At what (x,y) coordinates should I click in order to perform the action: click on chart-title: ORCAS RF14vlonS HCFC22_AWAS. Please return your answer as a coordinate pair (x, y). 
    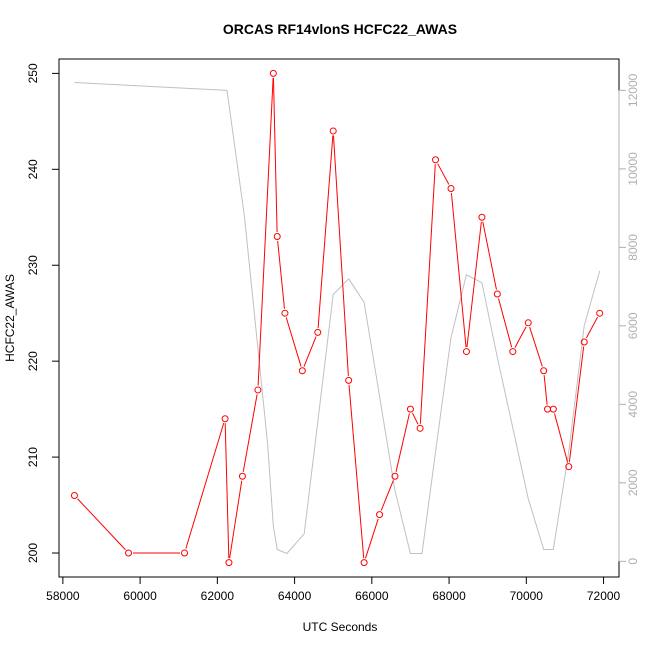
    Looking at the image, I should click on (340, 29).